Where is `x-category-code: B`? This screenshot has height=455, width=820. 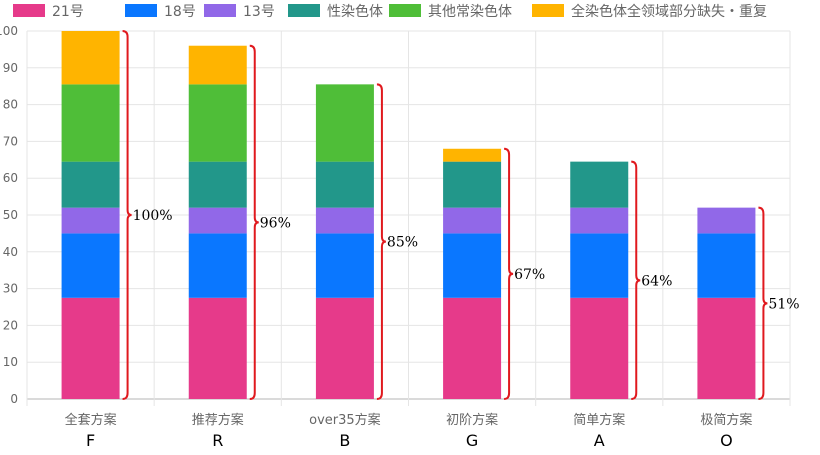 x-category-code: B is located at coordinates (344, 440).